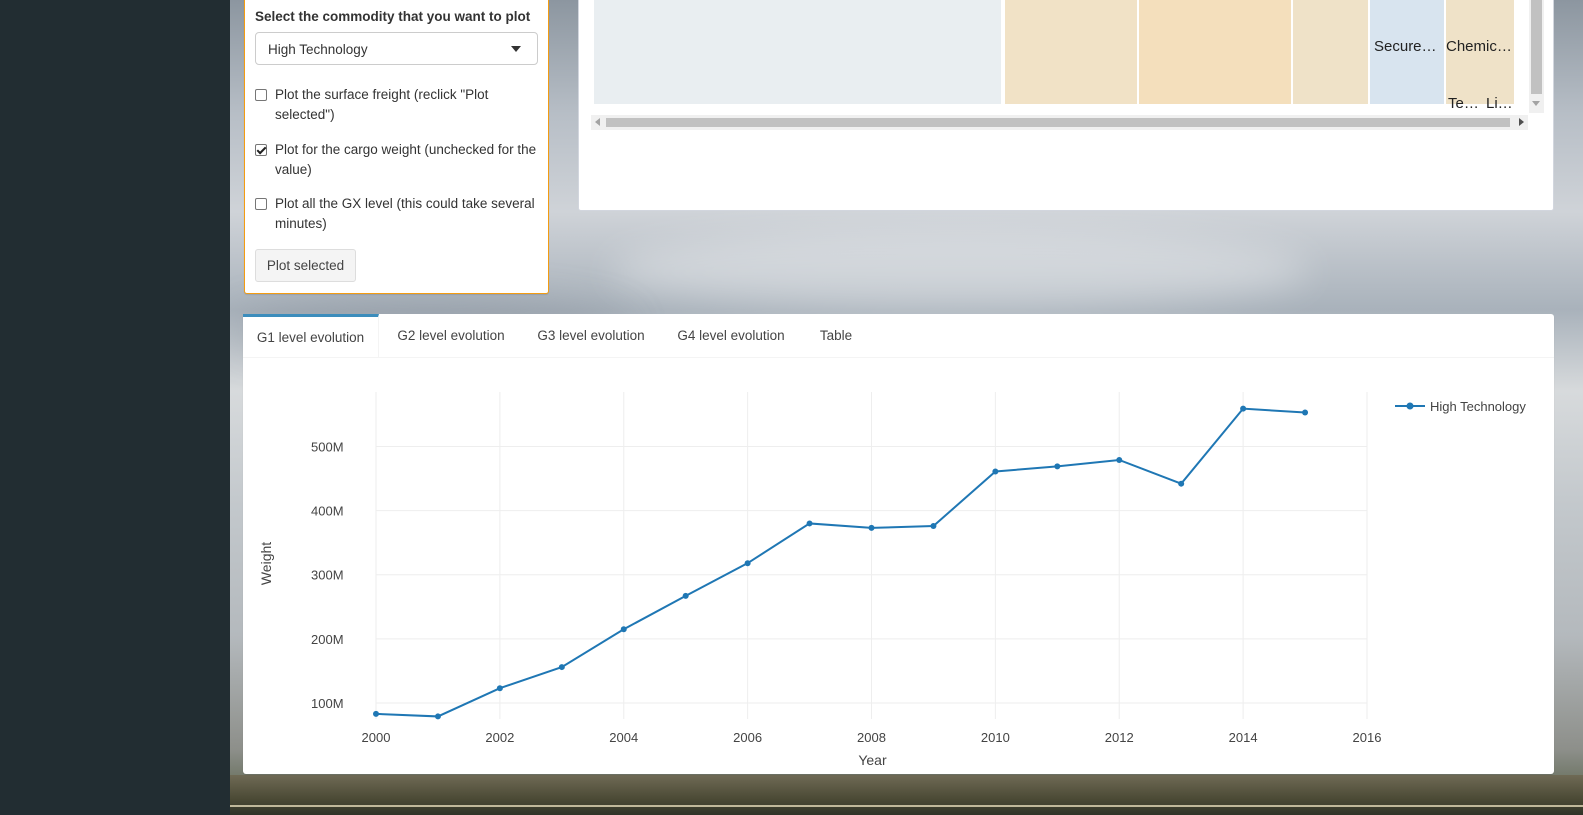 The width and height of the screenshot is (1583, 815). I want to click on tab-g4-level-evolution: G4 level evolution, so click(731, 335).